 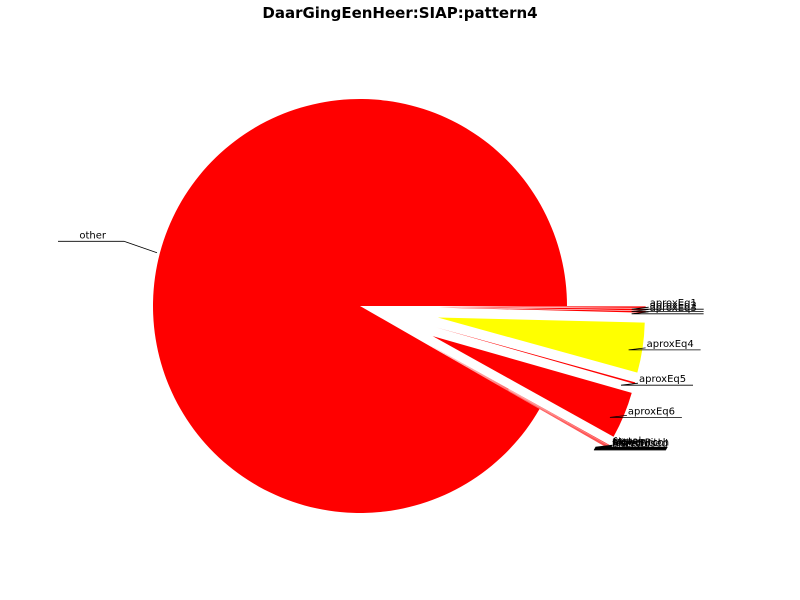 I want to click on leader-line-interval, so click(x=629, y=449).